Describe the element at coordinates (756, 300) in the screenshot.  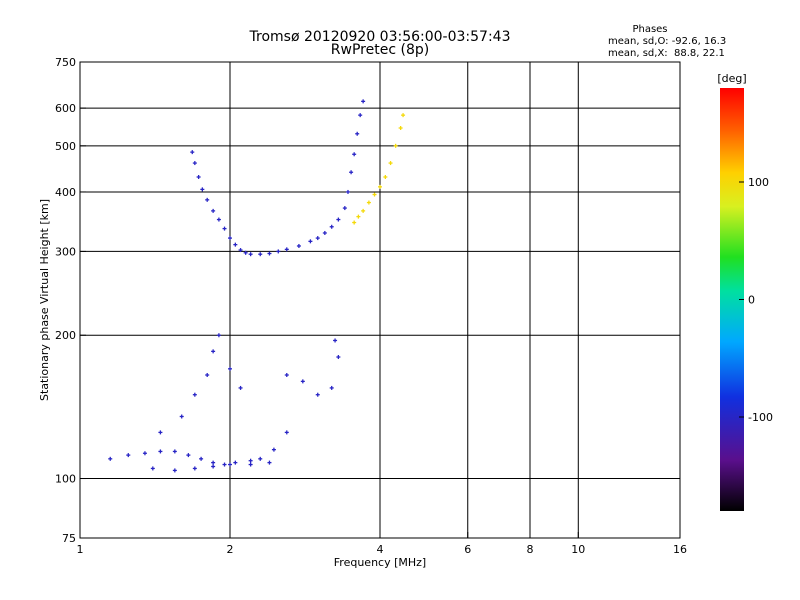
I see `colorbar-ticks: 100 0 -100` at that location.